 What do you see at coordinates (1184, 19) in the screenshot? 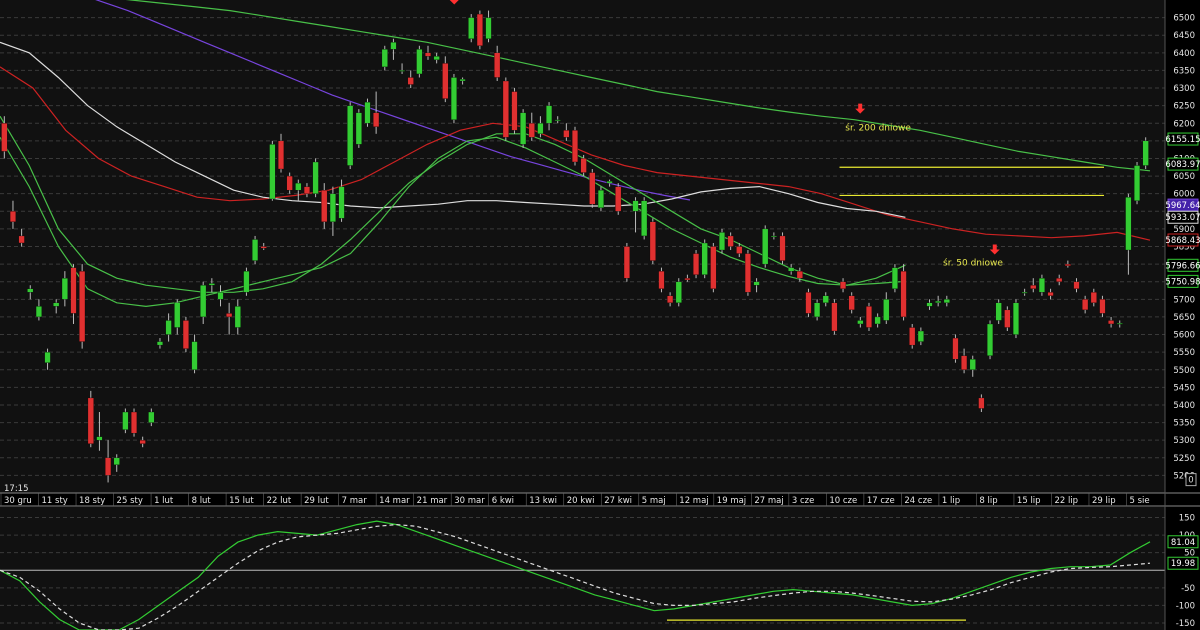
I see `price-y-tick-label: 6500` at bounding box center [1184, 19].